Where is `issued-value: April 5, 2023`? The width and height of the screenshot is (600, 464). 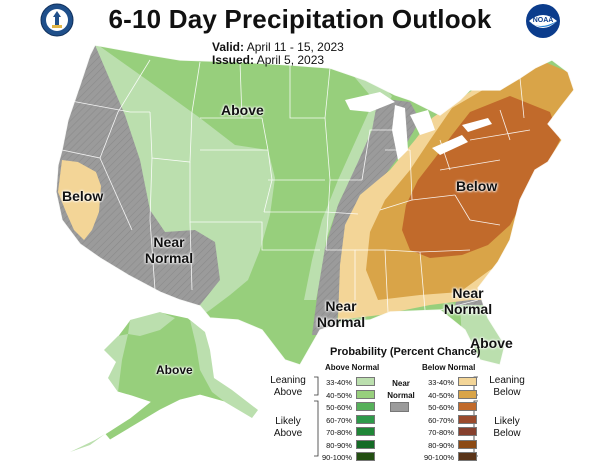 issued-value: April 5, 2023 is located at coordinates (290, 60).